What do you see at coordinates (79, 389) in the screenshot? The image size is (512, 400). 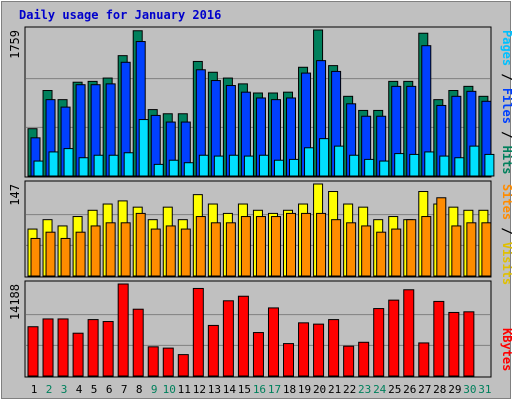 I see `day-label-4: 4` at bounding box center [79, 389].